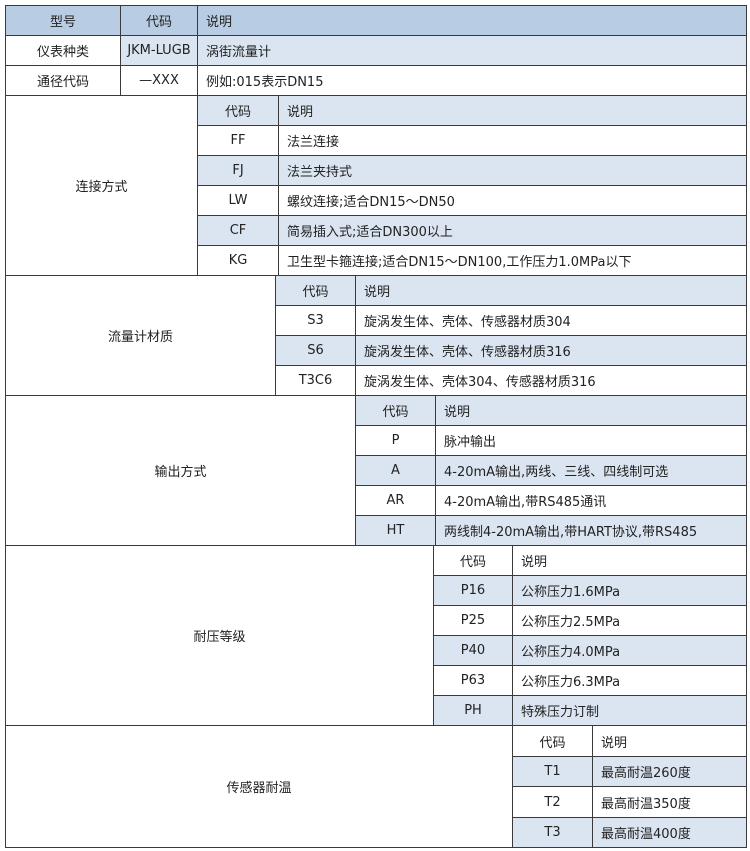 This screenshot has width=750, height=851. I want to click on desc-cell: 简易插入式;适合DN300以上, so click(512, 230).